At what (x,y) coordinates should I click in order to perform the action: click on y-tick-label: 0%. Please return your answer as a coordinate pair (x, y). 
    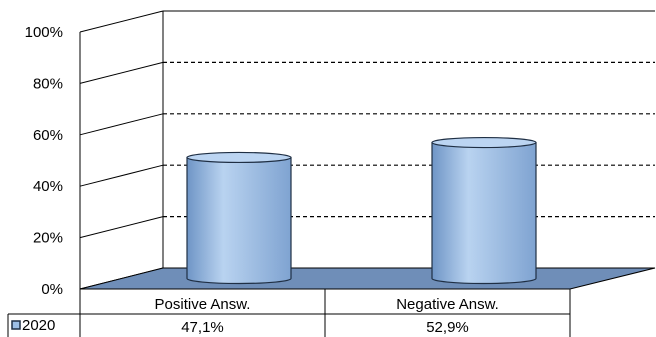
    Looking at the image, I should click on (52, 289).